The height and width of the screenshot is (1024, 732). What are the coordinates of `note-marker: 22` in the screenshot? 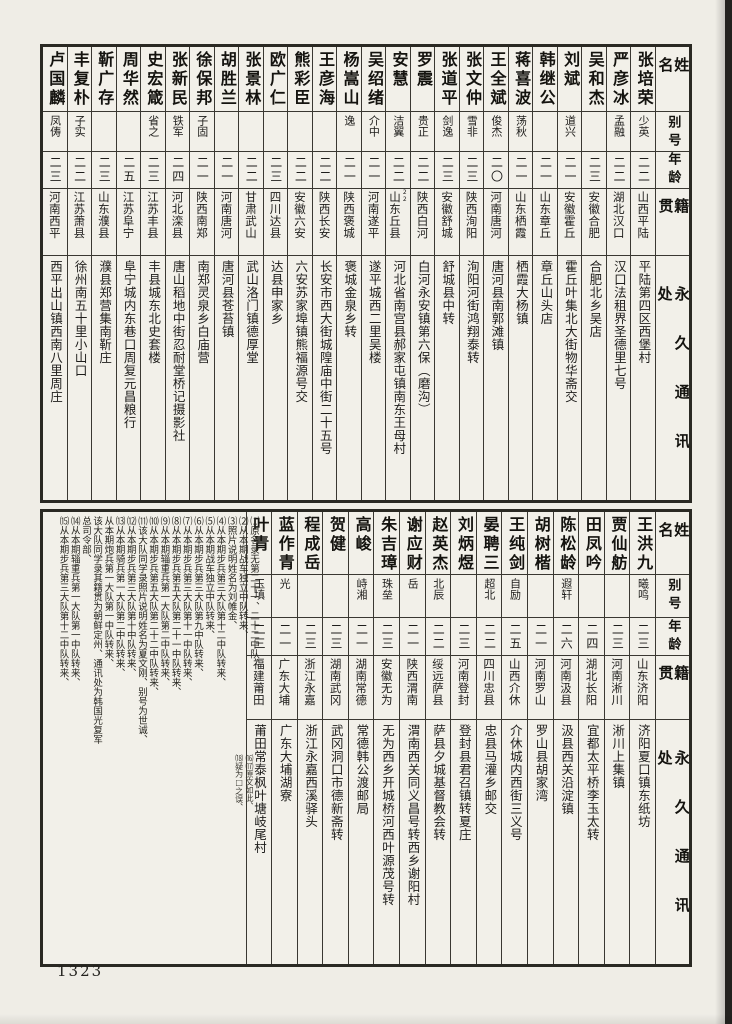 It's located at (405, 196).